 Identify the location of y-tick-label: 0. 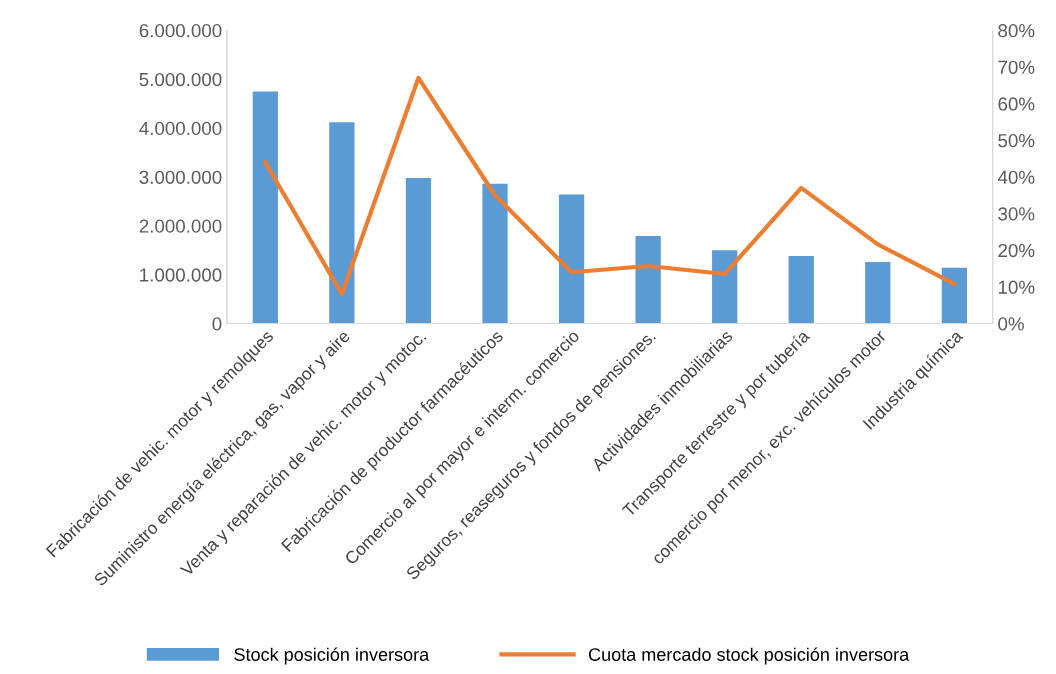
(217, 324).